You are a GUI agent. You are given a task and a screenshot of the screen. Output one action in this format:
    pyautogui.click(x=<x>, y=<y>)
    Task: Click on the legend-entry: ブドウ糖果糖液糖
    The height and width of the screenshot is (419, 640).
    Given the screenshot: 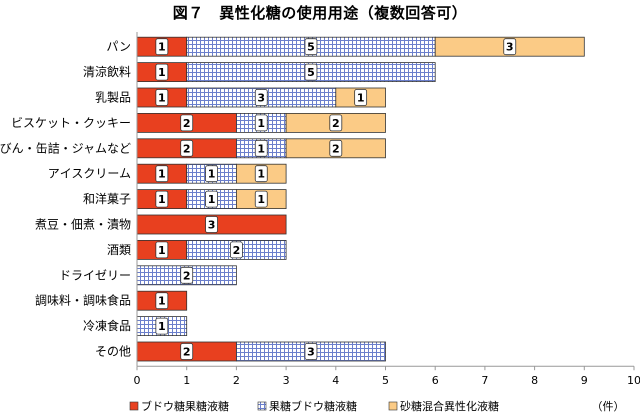 What is the action you would take?
    pyautogui.click(x=185, y=406)
    